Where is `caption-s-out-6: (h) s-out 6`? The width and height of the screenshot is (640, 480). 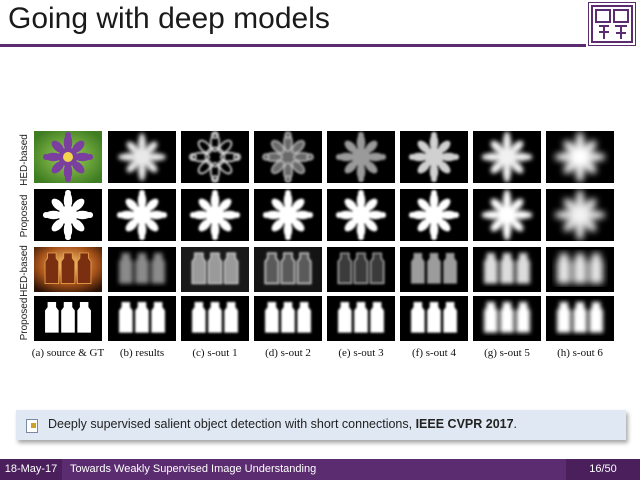 caption-s-out-6: (h) s-out 6 is located at coordinates (580, 353).